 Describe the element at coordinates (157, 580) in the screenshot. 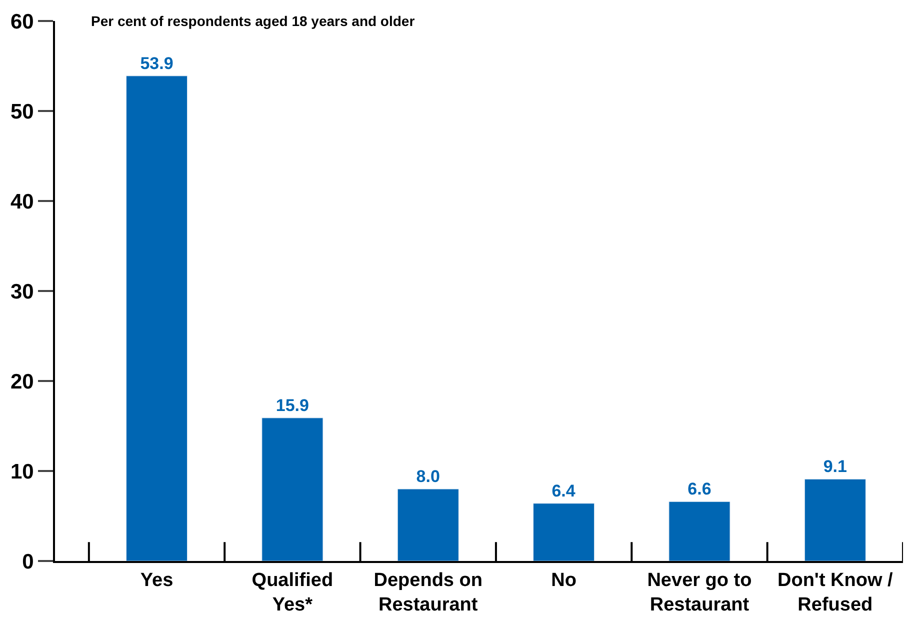

I see `x-tick-label: Yes` at that location.